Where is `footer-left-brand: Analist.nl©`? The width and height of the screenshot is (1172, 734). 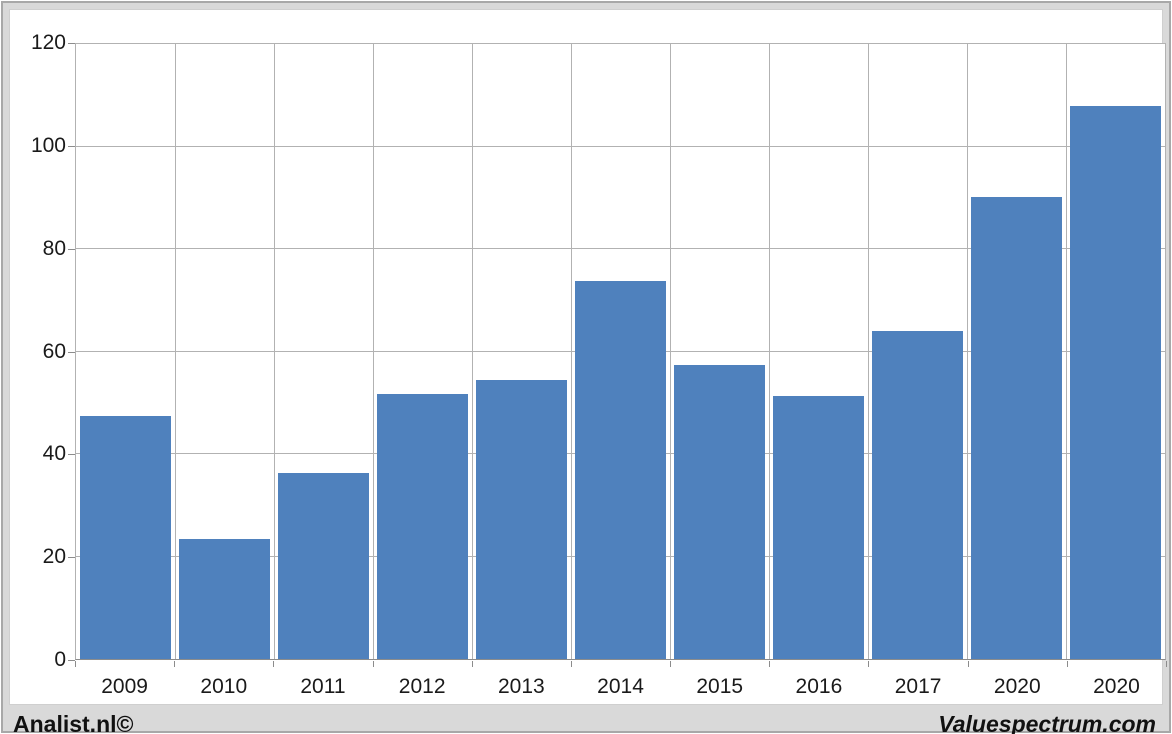
footer-left-brand: Analist.nl© is located at coordinates (73, 722).